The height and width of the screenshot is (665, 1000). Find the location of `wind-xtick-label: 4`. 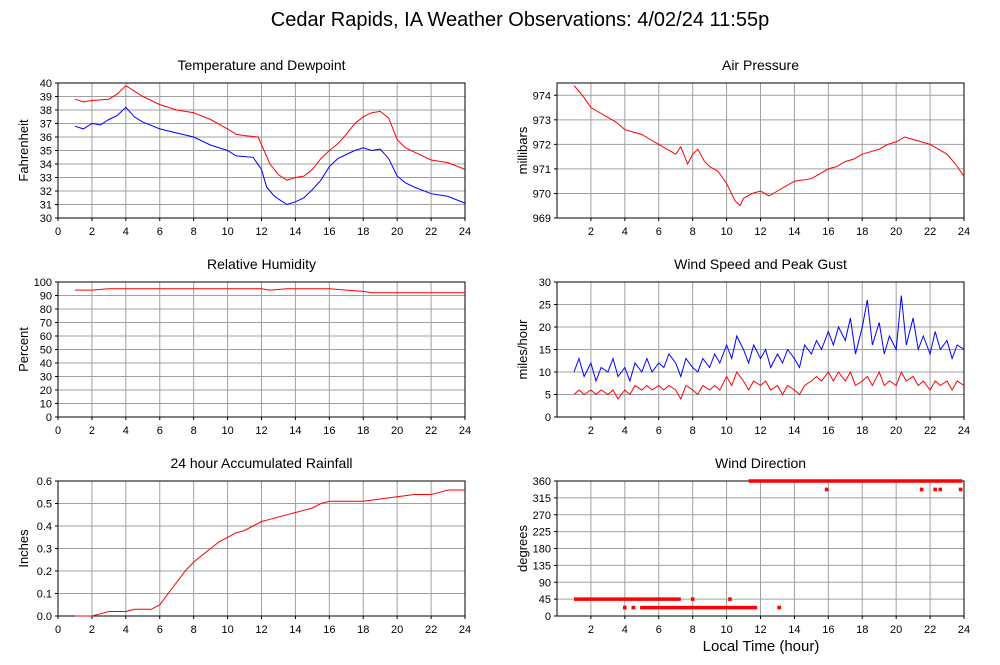

wind-xtick-label: 4 is located at coordinates (625, 431).